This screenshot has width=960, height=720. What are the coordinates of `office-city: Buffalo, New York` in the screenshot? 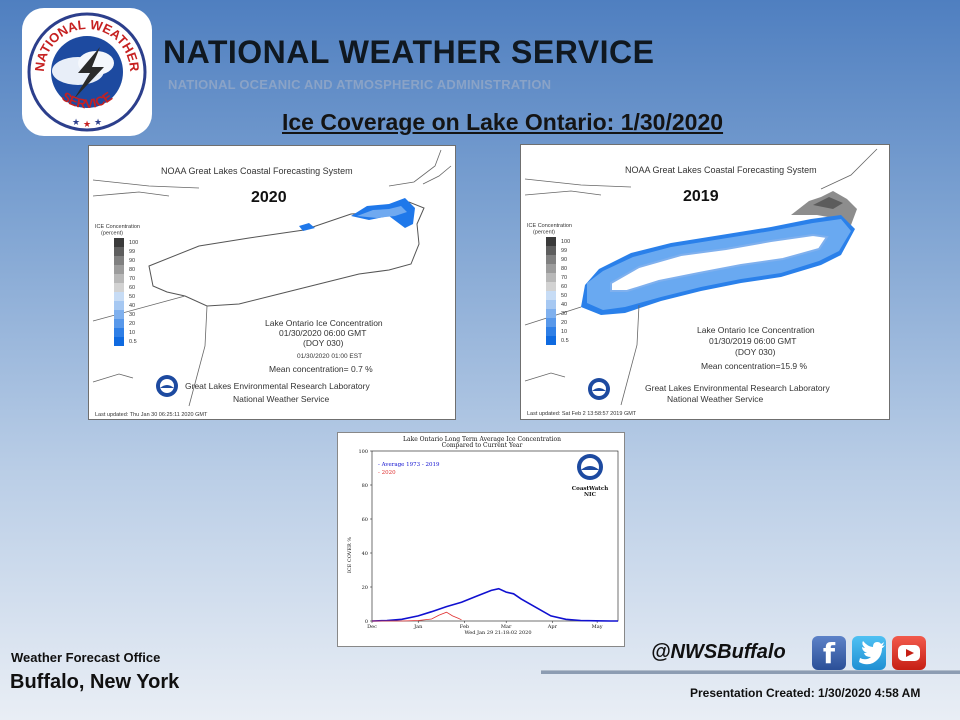 It's located at (95, 682).